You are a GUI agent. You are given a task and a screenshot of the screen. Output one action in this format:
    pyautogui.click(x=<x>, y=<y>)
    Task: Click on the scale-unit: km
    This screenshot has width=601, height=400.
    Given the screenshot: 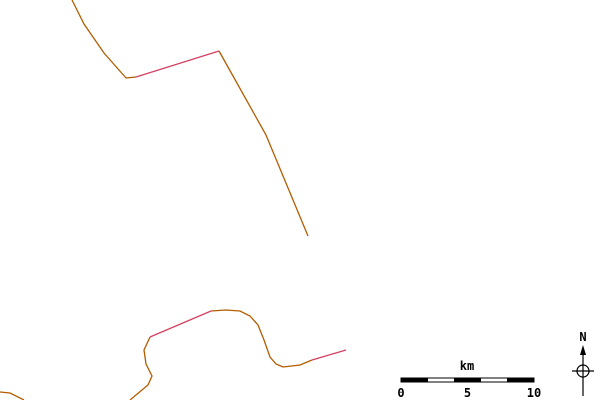 What is the action you would take?
    pyautogui.click(x=467, y=366)
    